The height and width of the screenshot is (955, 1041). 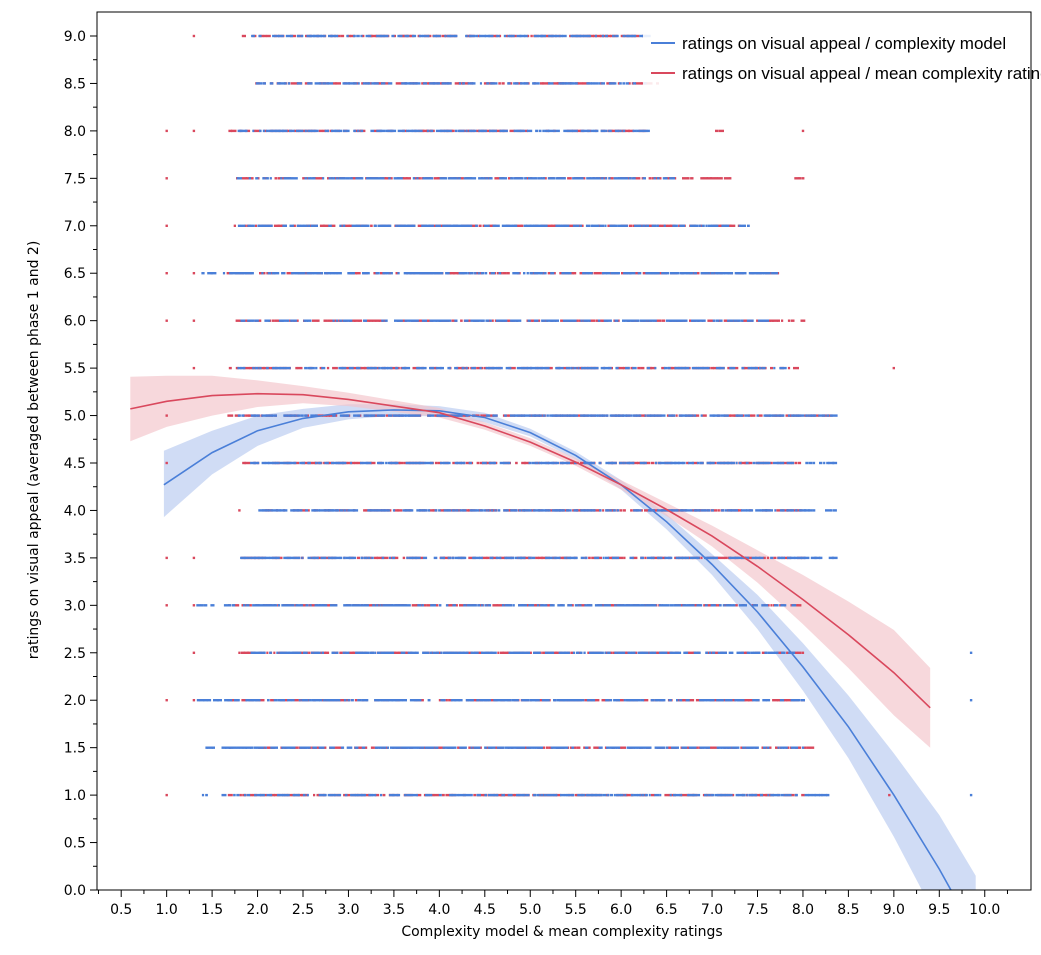 What do you see at coordinates (939, 910) in the screenshot?
I see `x-tick-label: 9.5` at bounding box center [939, 910].